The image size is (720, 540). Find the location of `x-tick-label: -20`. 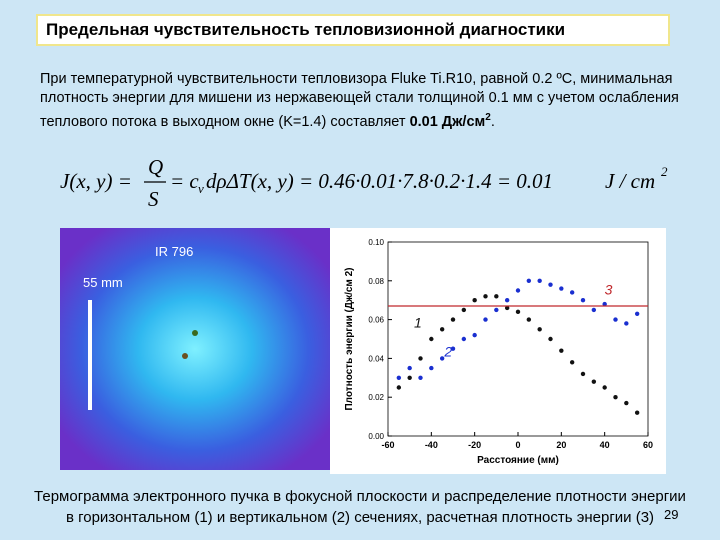

x-tick-label: -20 is located at coordinates (474, 445).